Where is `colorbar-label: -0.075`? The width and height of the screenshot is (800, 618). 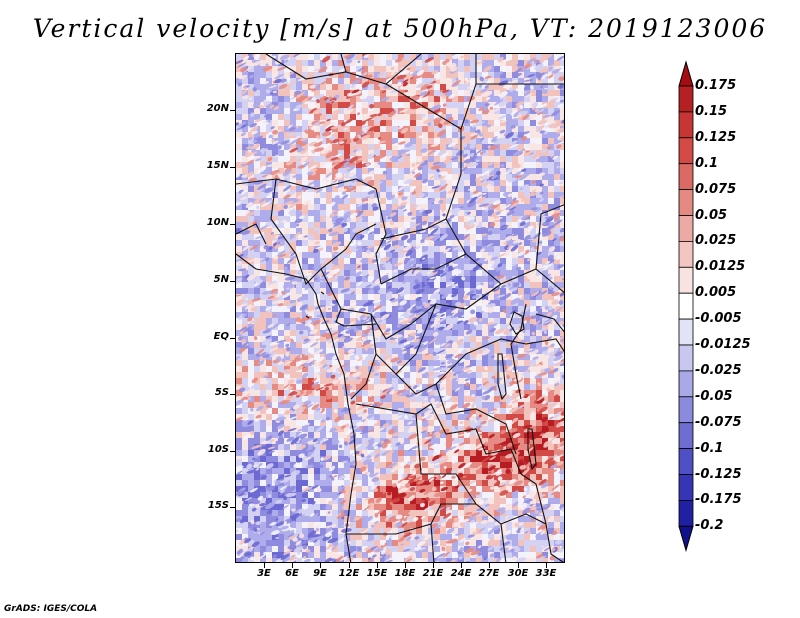 colorbar-label: -0.075 is located at coordinates (718, 422).